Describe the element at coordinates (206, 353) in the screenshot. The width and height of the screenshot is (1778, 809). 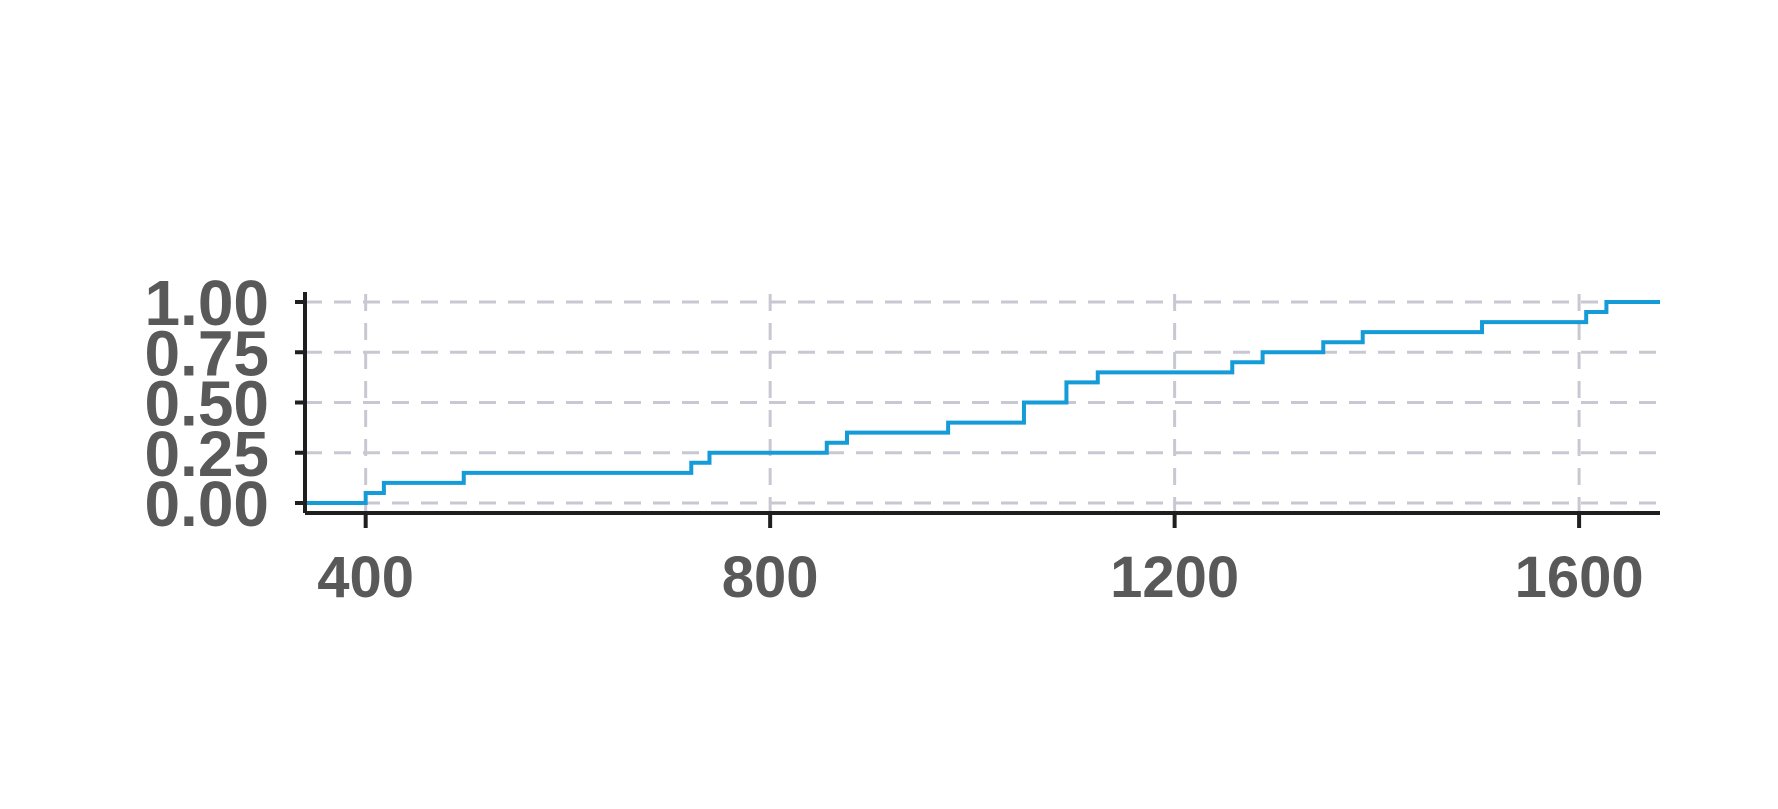
I see `y-tick-label-3: 0.75` at that location.